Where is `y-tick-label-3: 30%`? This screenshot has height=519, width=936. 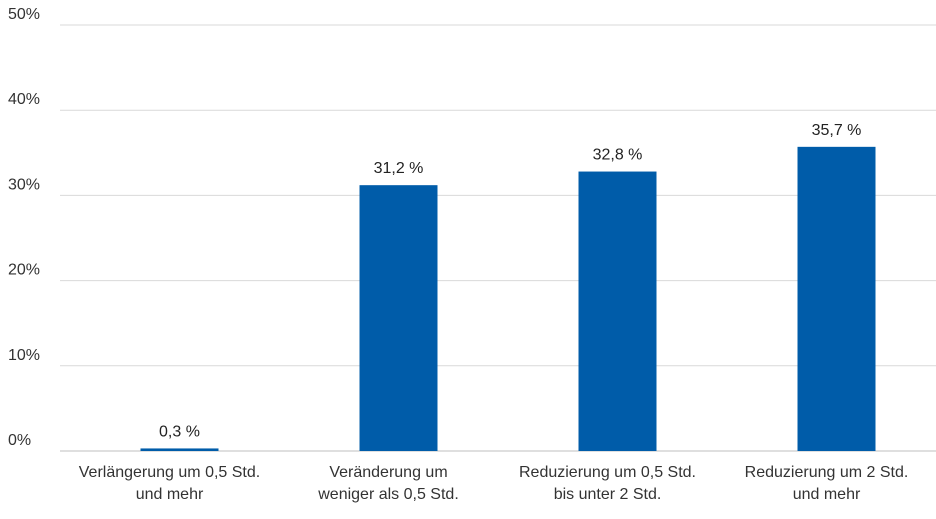 y-tick-label-3: 30% is located at coordinates (24, 184).